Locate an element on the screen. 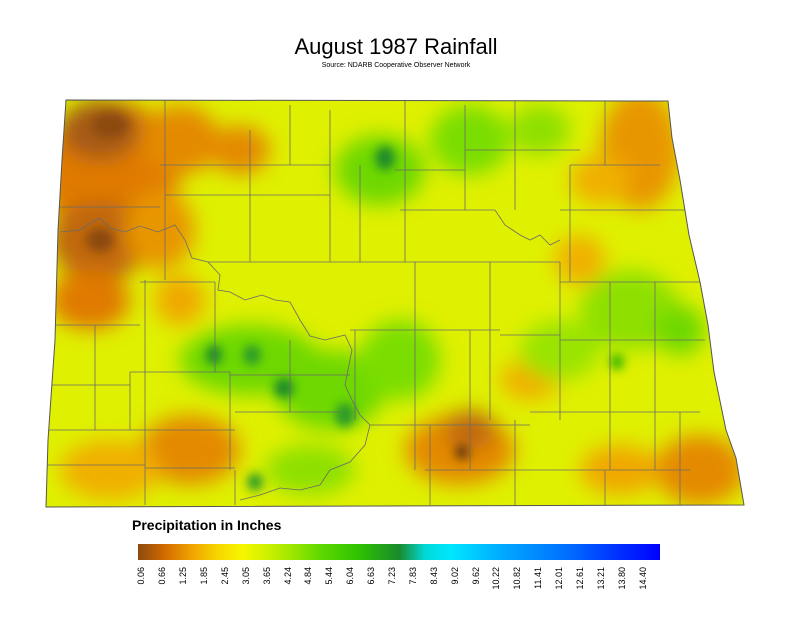  legend-tick-label: 4.84 is located at coordinates (308, 576).